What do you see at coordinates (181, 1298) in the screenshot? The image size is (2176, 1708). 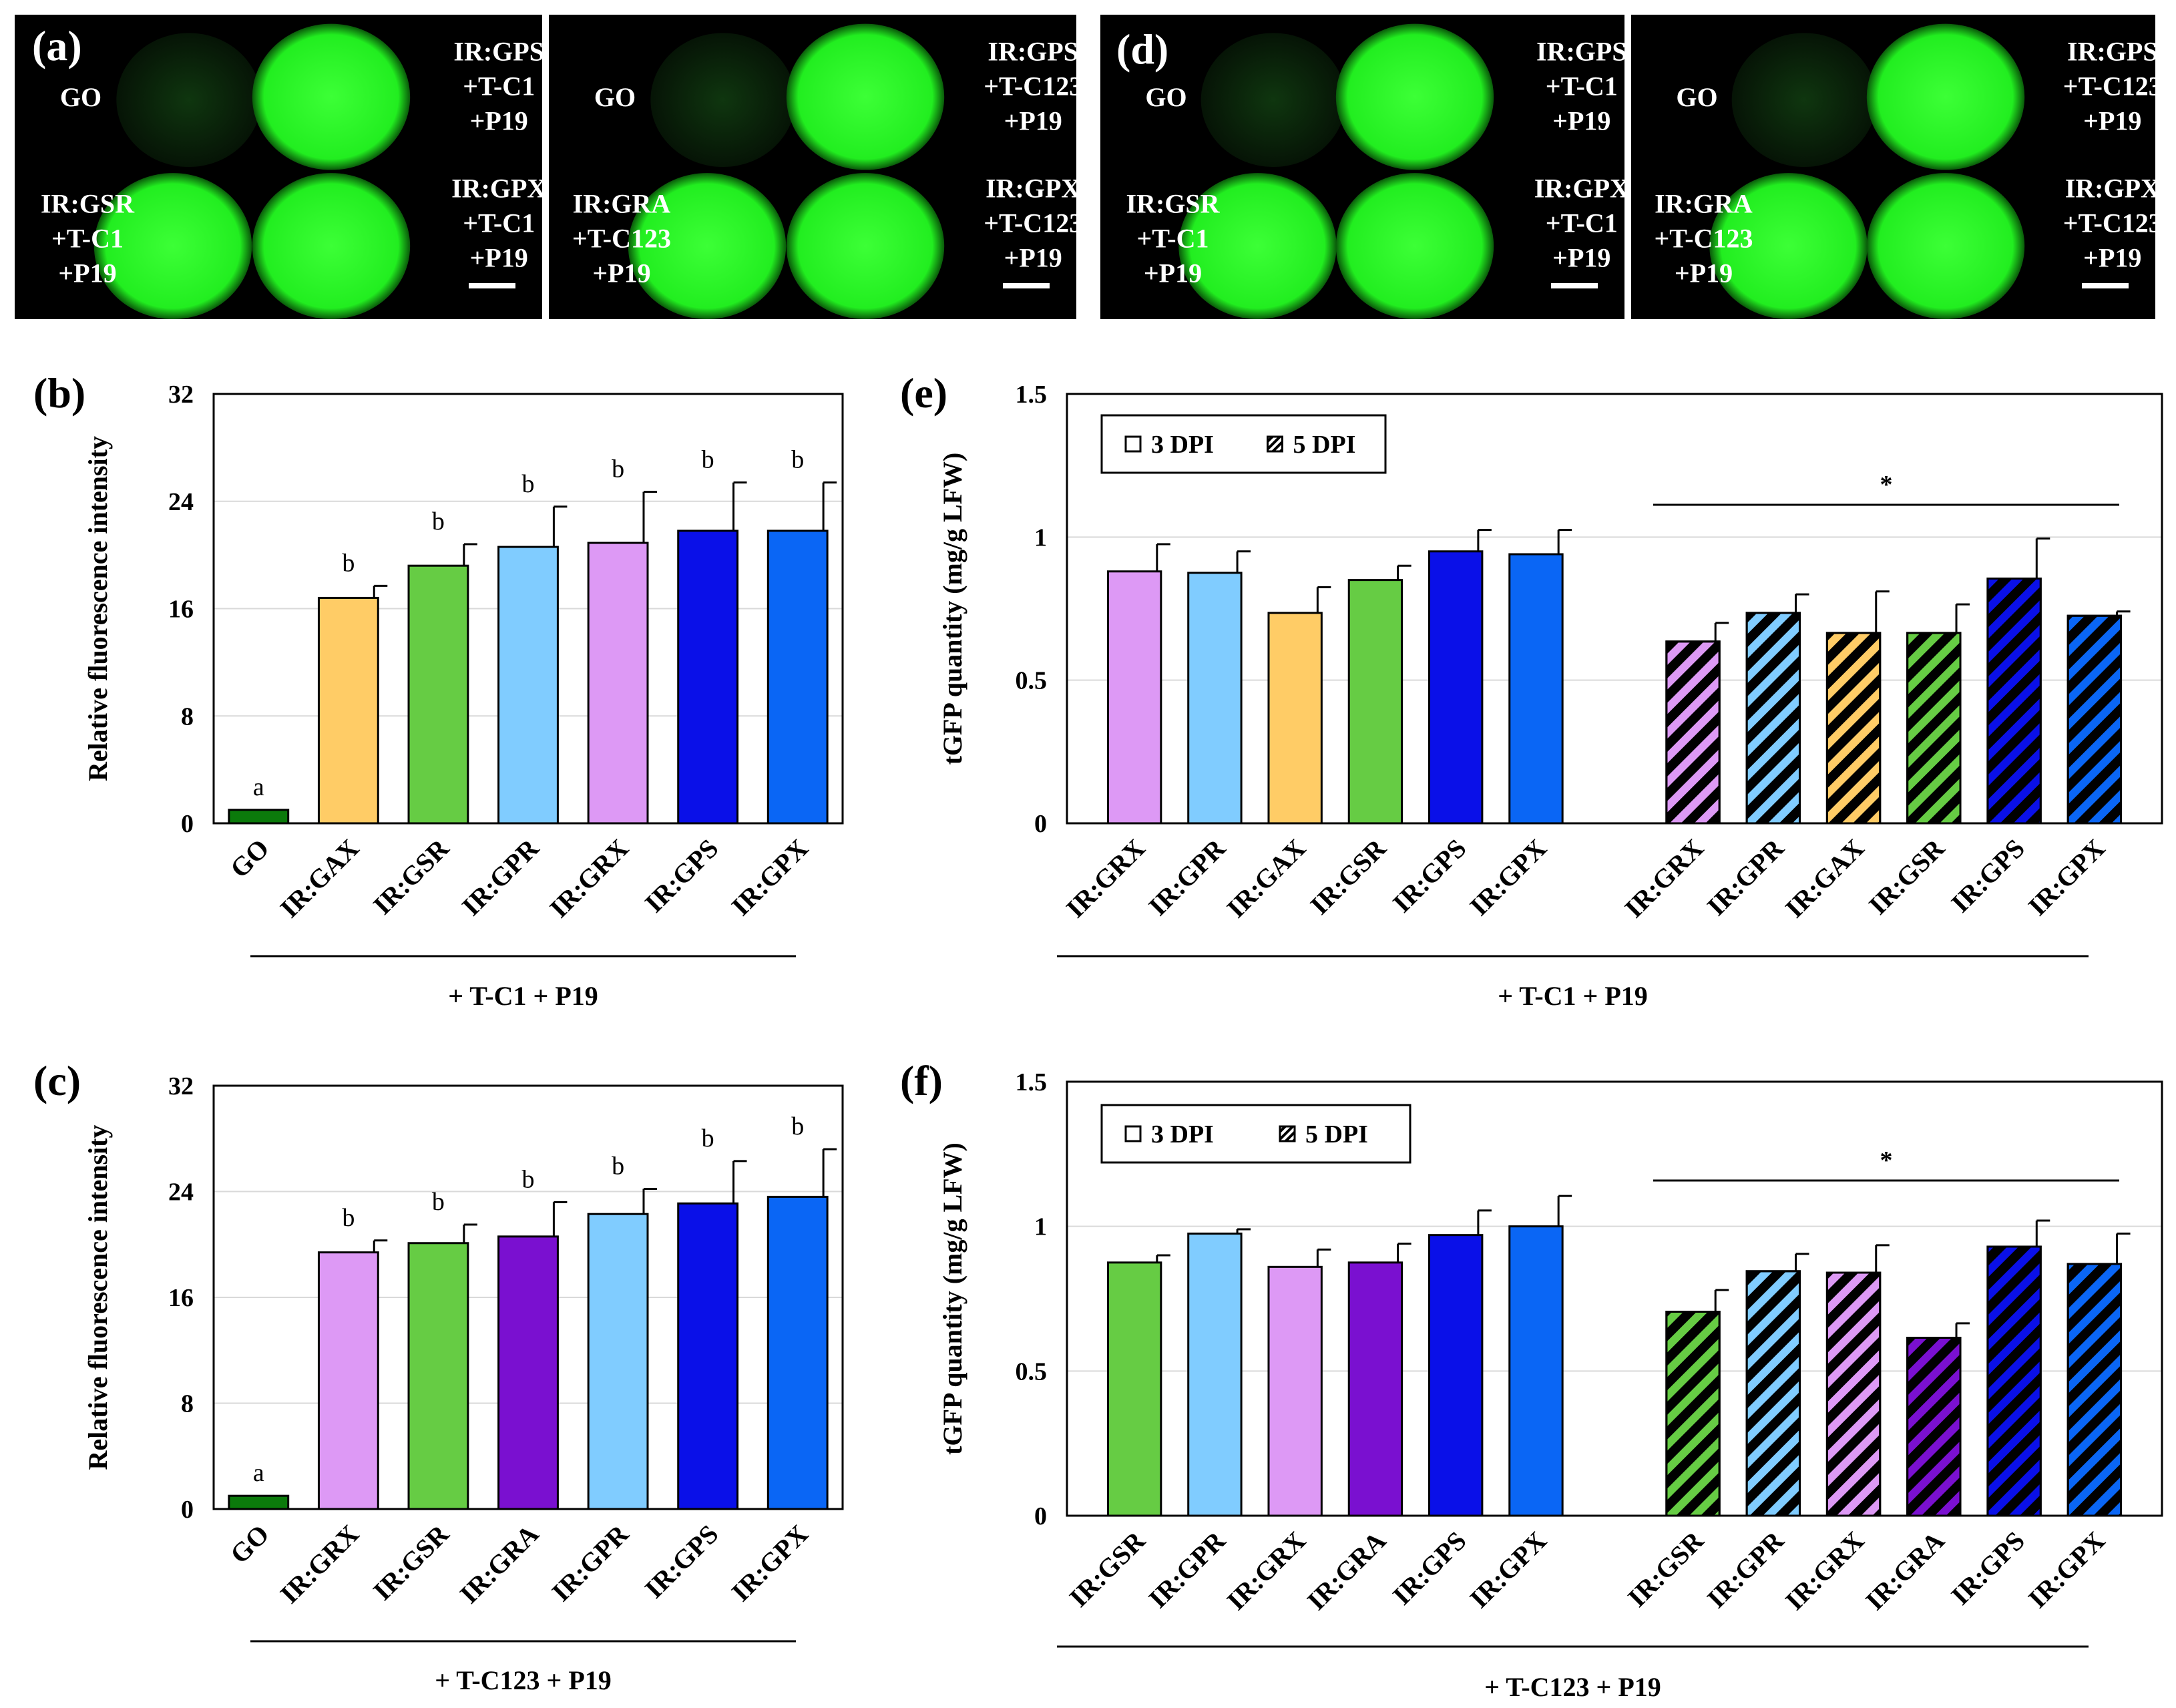 I see `y-tick-label: 16` at bounding box center [181, 1298].